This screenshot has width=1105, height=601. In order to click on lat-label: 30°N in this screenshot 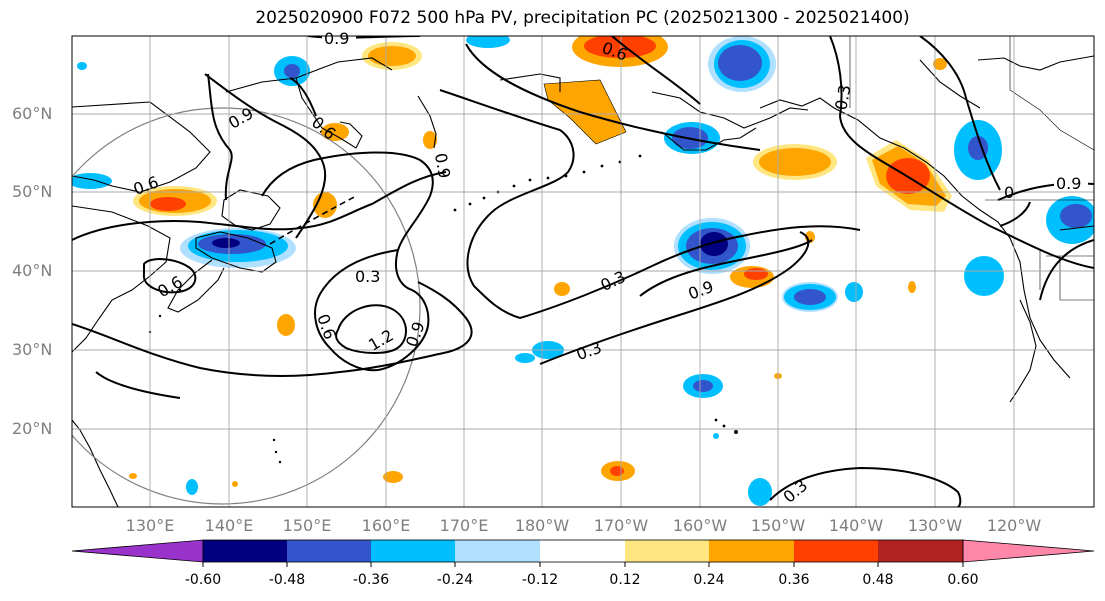, I will do `click(32, 349)`.